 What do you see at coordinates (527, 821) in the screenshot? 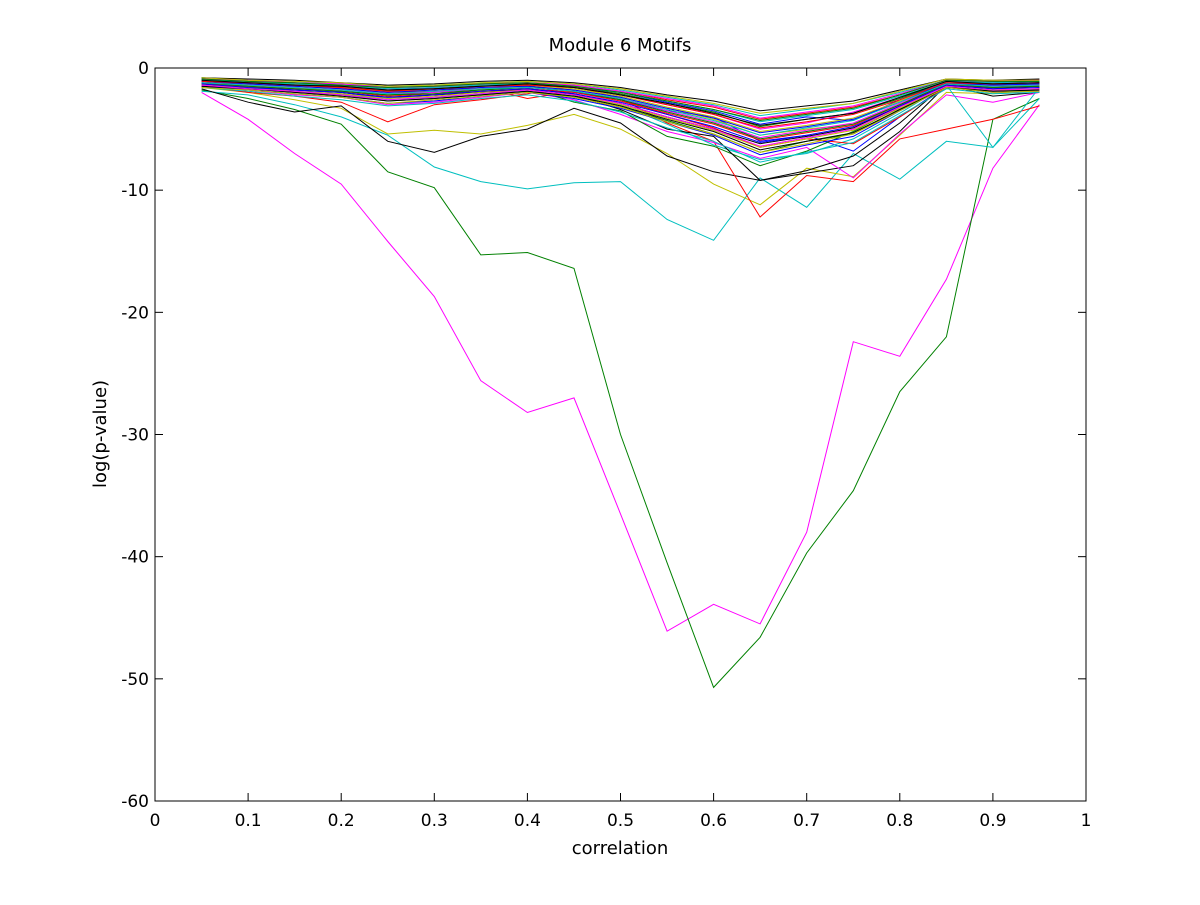
I see `x-tick-label: 0.4` at bounding box center [527, 821].